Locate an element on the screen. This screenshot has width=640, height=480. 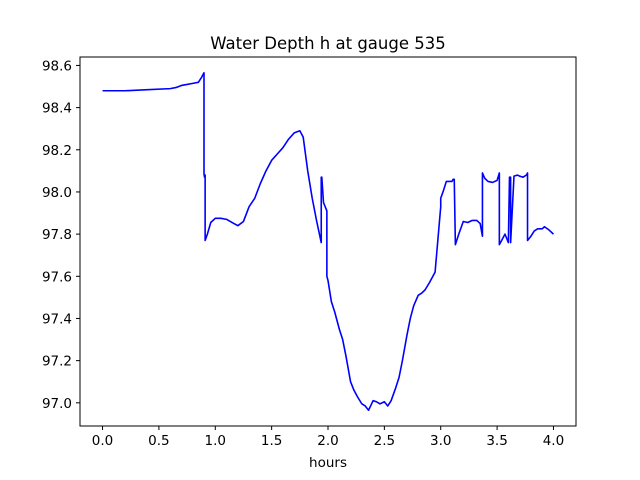
x-tick-label: 2.0 is located at coordinates (327, 441).